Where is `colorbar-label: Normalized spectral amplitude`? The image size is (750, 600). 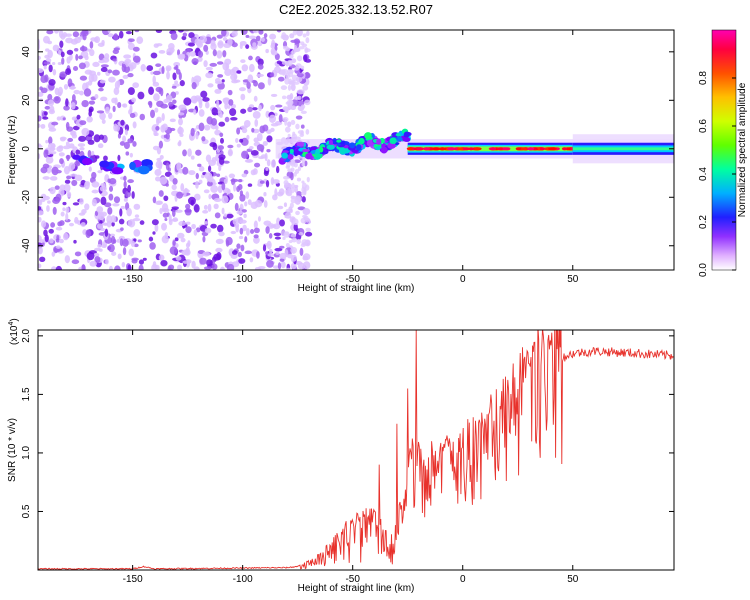
colorbar-label: Normalized spectral amplitude is located at coordinates (742, 149).